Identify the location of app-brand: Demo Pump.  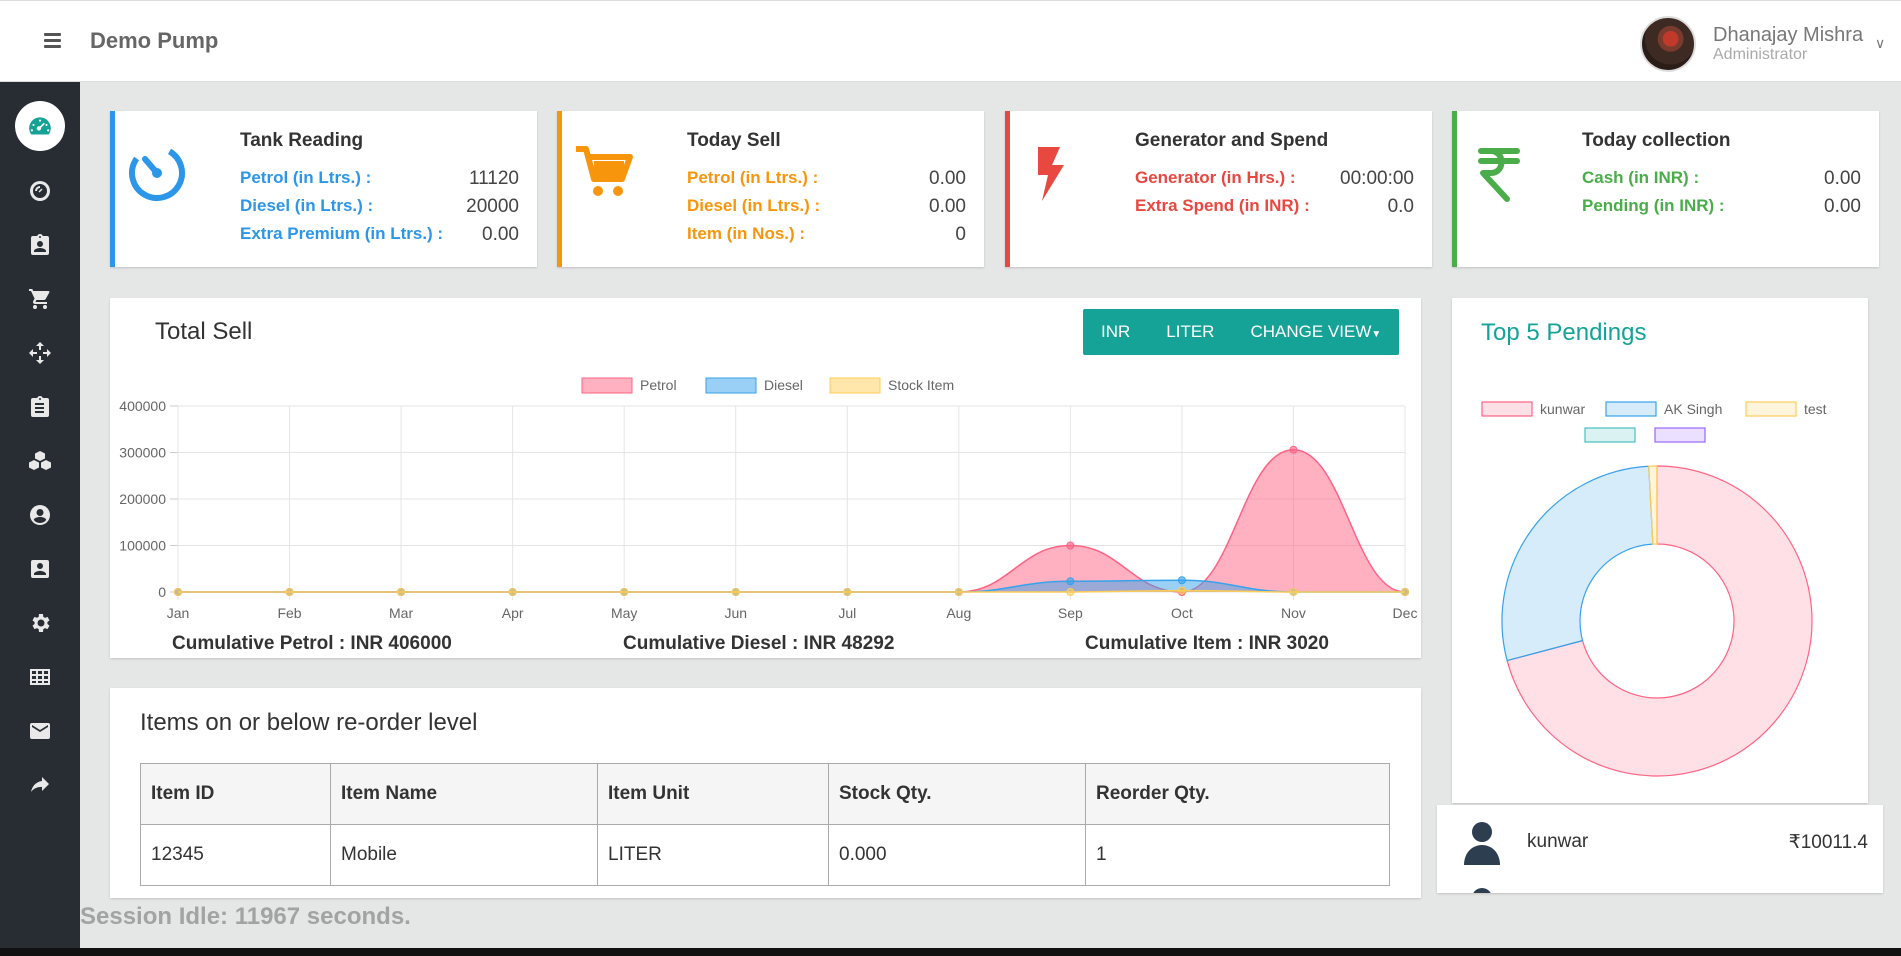
(154, 40).